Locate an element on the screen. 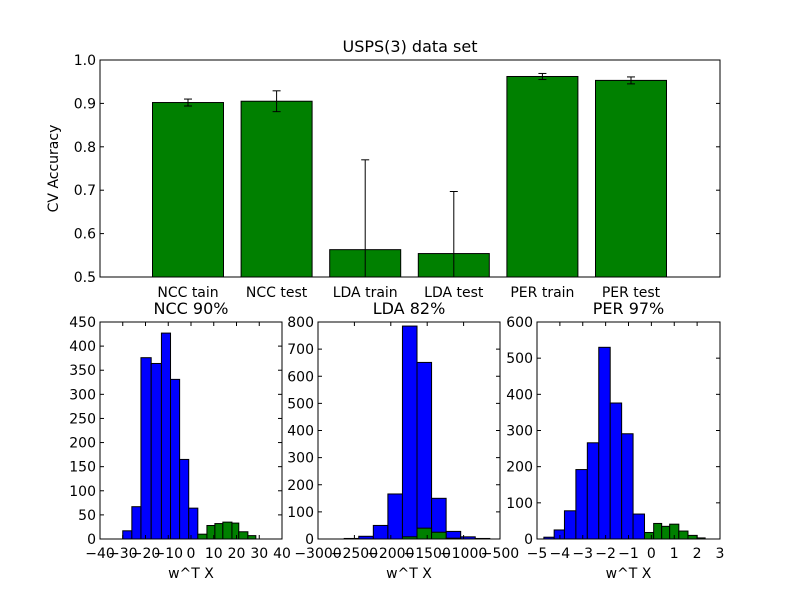 The width and height of the screenshot is (800, 600). accuracy-x-tick-label: NCC test is located at coordinates (277, 293).